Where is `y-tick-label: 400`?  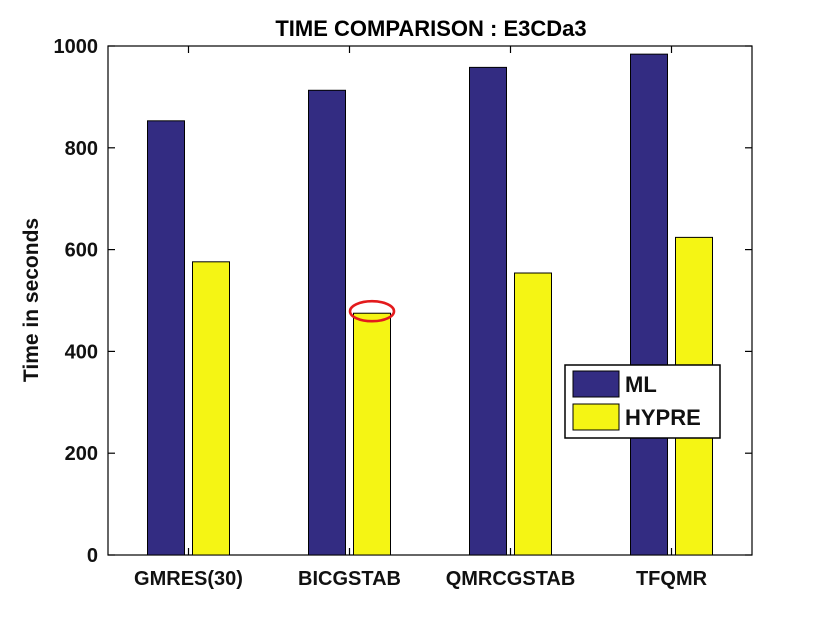
y-tick-label: 400 is located at coordinates (81, 352).